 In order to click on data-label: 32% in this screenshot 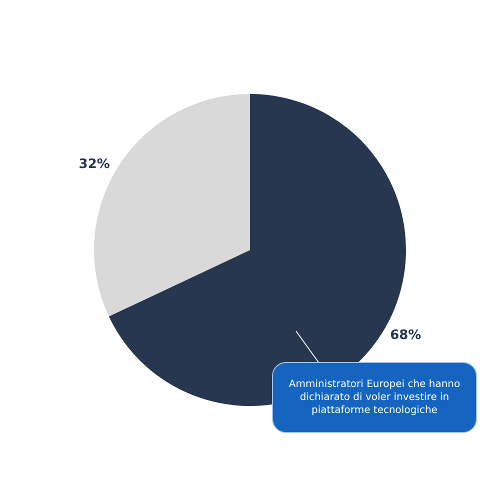, I will do `click(94, 164)`.